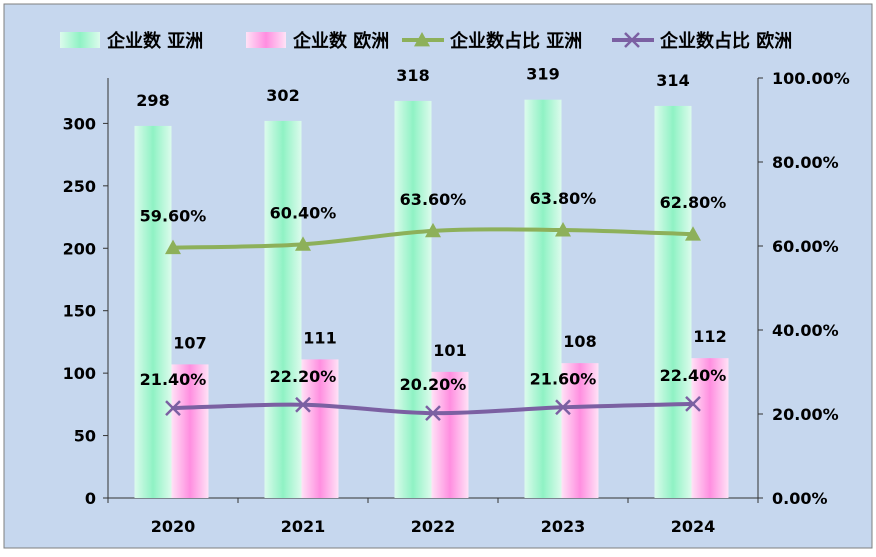 This screenshot has height=557, width=876. What do you see at coordinates (693, 202) in the screenshot?
I see `line-label: 62.80%` at bounding box center [693, 202].